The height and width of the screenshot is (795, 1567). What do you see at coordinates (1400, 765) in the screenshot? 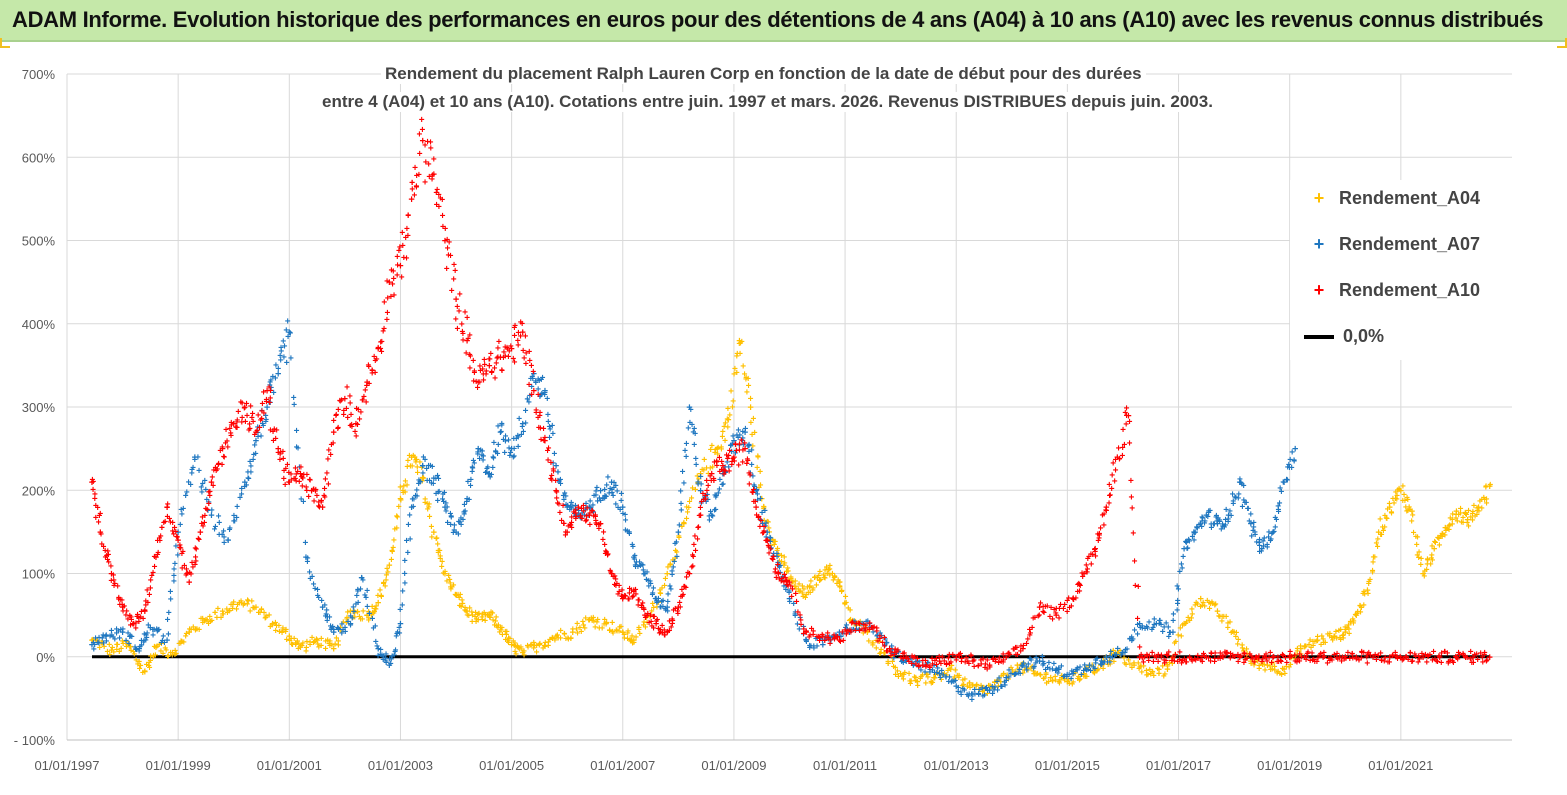
I see `x-tick-label: 01/01/2021` at bounding box center [1400, 765].